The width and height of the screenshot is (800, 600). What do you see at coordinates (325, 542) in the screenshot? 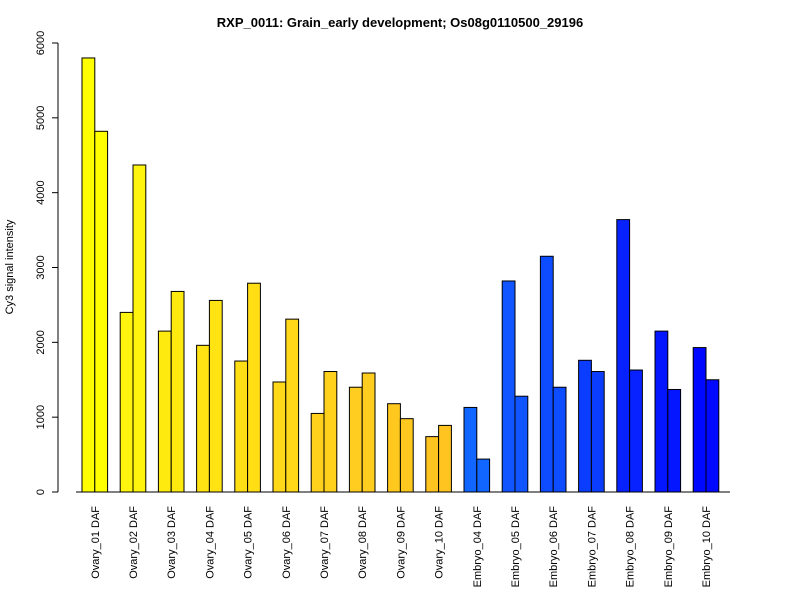
I see `x-tick-label: Ovary_07 DAF` at bounding box center [325, 542].